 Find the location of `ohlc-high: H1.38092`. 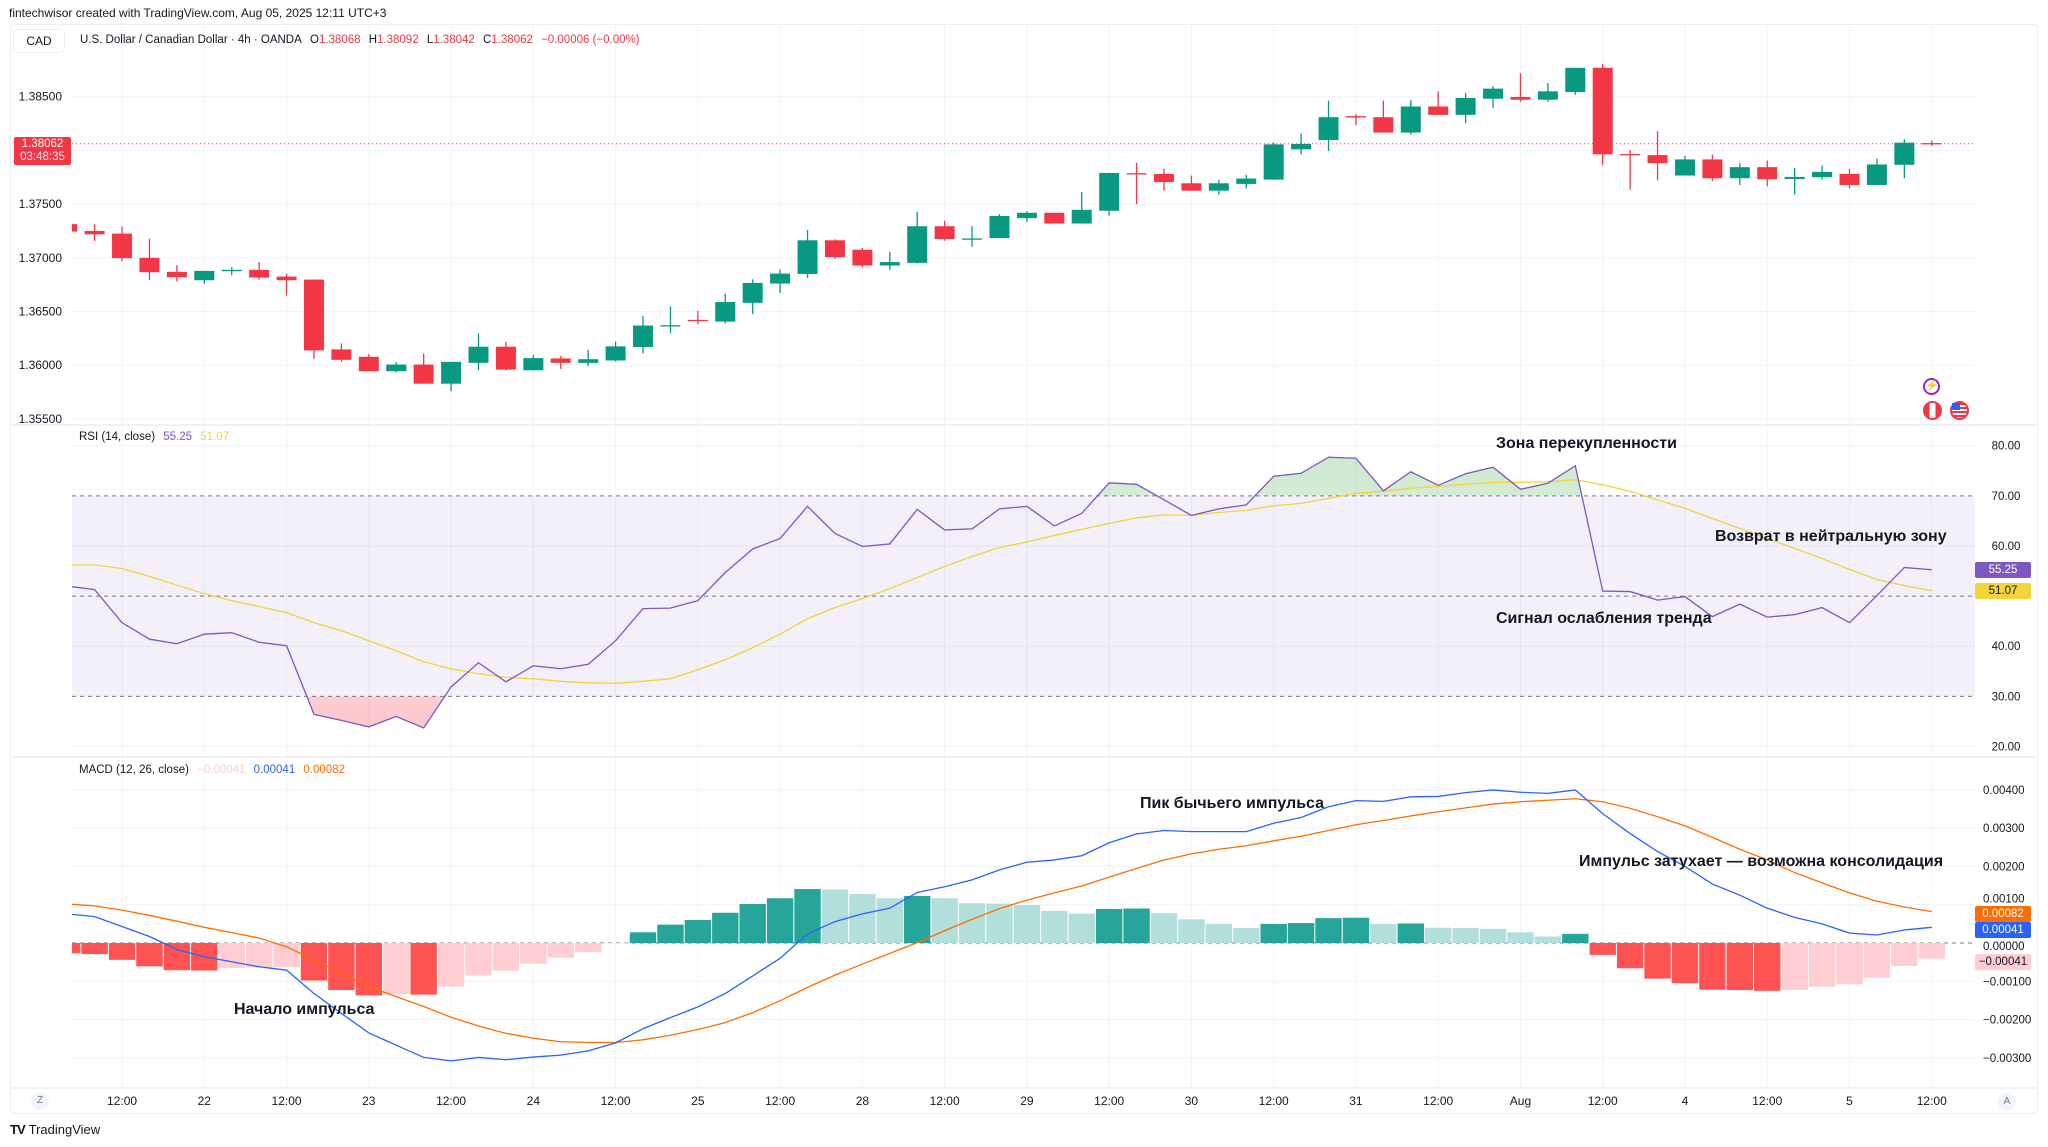

ohlc-high: H1.38092 is located at coordinates (394, 40).